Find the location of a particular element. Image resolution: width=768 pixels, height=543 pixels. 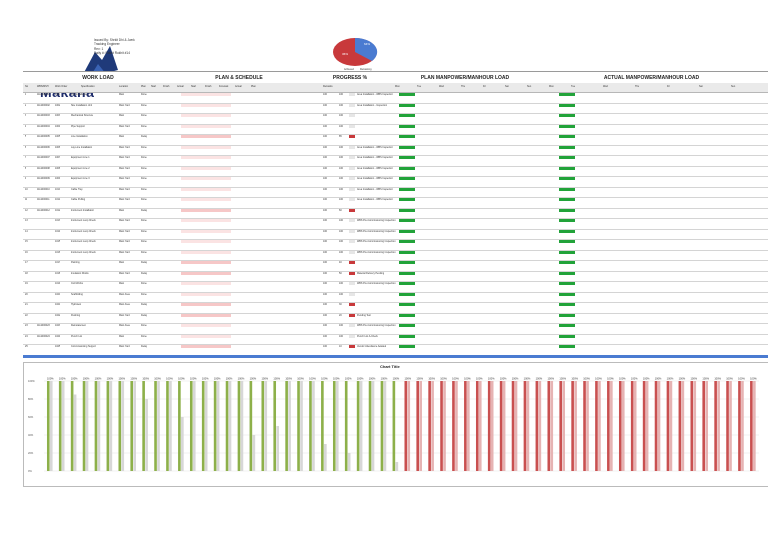

cell-wbs: 1111000010 is located at coordinates (43, 189).